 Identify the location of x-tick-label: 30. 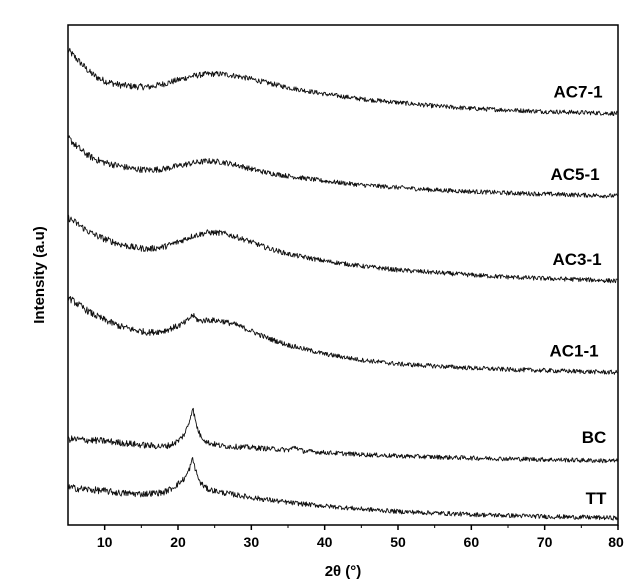
(252, 542).